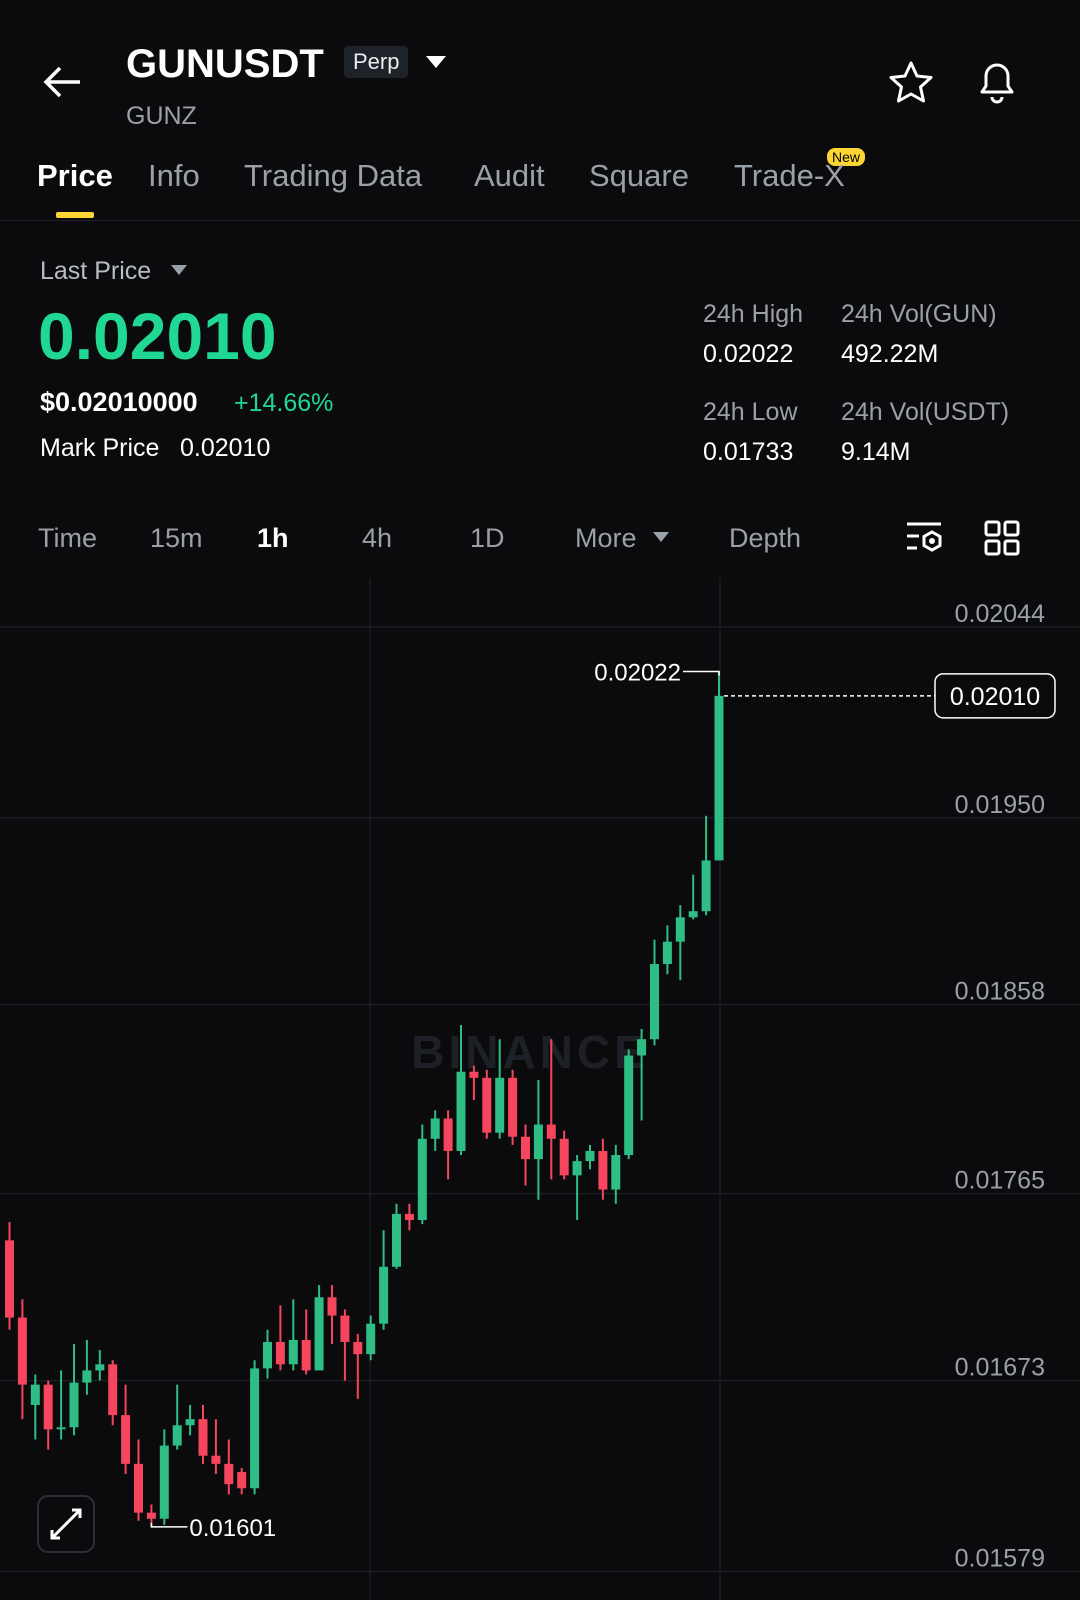 The height and width of the screenshot is (1600, 1080). Describe the element at coordinates (846, 157) in the screenshot. I see `new-badge: New` at that location.